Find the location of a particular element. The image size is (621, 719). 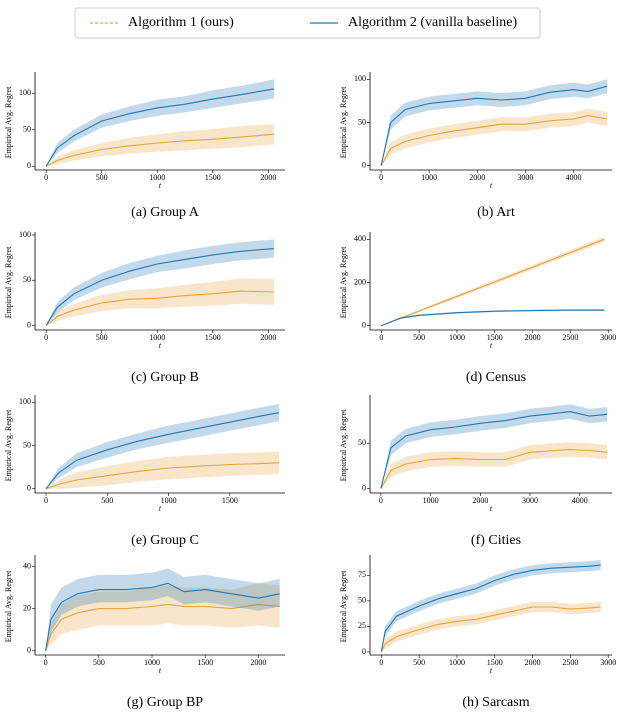

chart-caption: (f) Cities is located at coordinates (496, 540).